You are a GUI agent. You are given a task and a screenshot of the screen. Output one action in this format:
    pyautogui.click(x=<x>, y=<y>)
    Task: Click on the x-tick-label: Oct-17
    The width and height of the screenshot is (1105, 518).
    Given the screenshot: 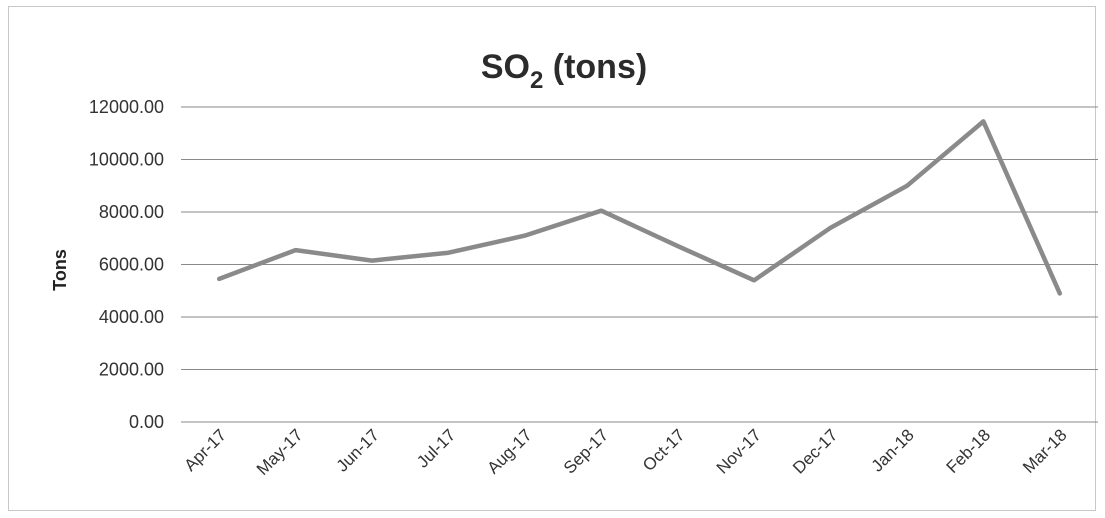 What is the action you would take?
    pyautogui.click(x=664, y=450)
    